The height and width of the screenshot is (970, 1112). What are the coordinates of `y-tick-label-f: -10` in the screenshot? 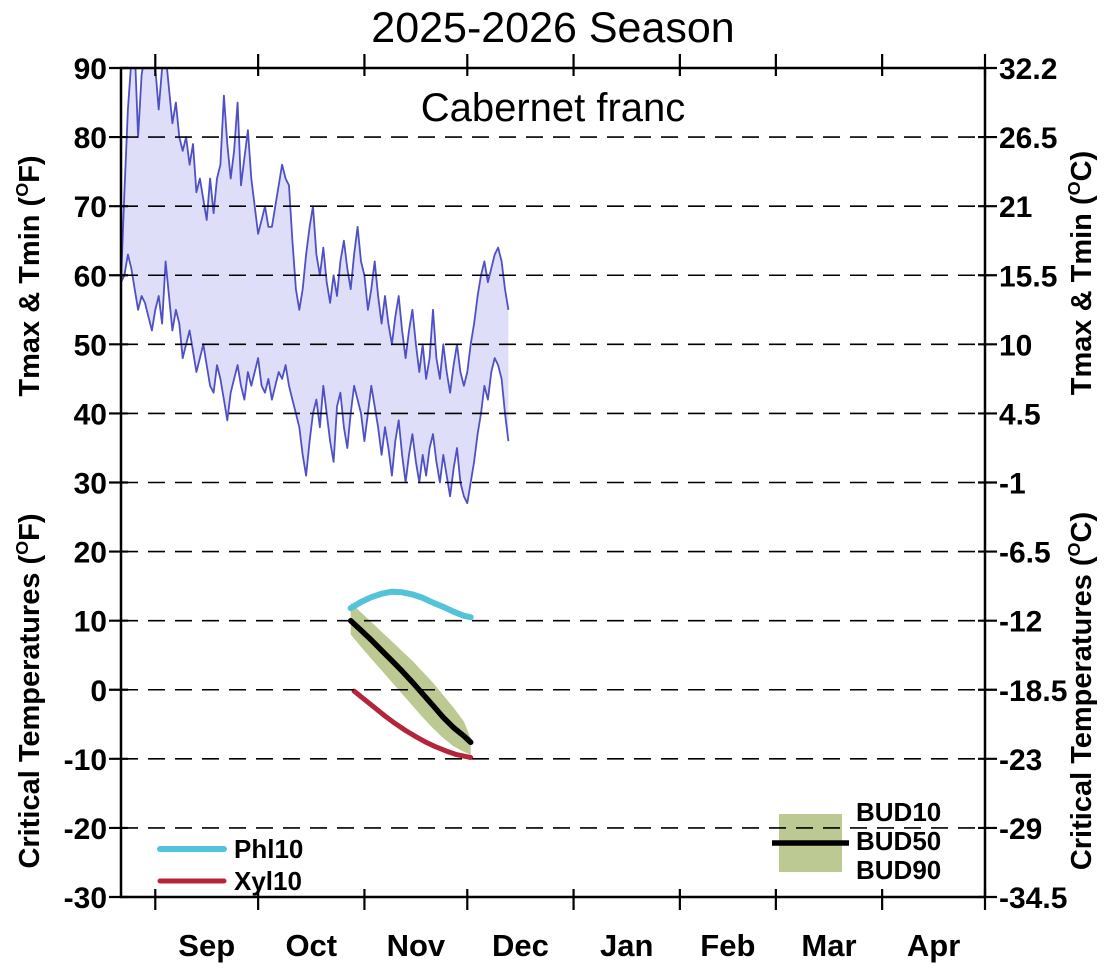 It's located at (85, 760).